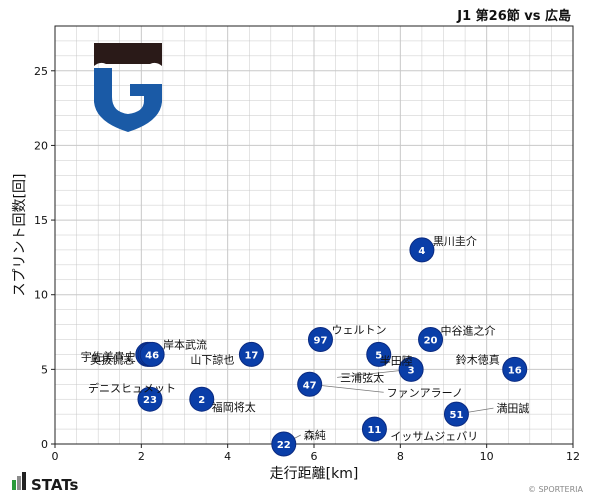 The height and width of the screenshot is (496, 591). What do you see at coordinates (24, 481) in the screenshot?
I see `stats-logo-bar-dark` at bounding box center [24, 481].